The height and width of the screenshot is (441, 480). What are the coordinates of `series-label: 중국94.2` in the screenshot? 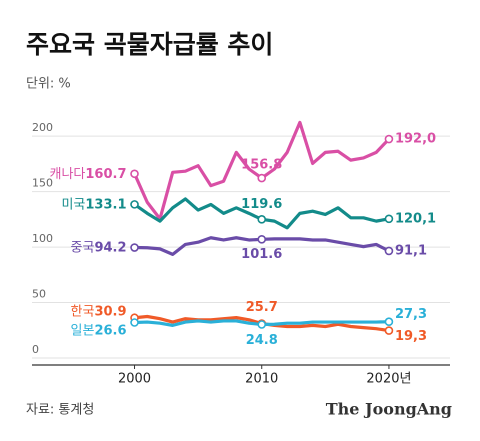 It's located at (99, 247).